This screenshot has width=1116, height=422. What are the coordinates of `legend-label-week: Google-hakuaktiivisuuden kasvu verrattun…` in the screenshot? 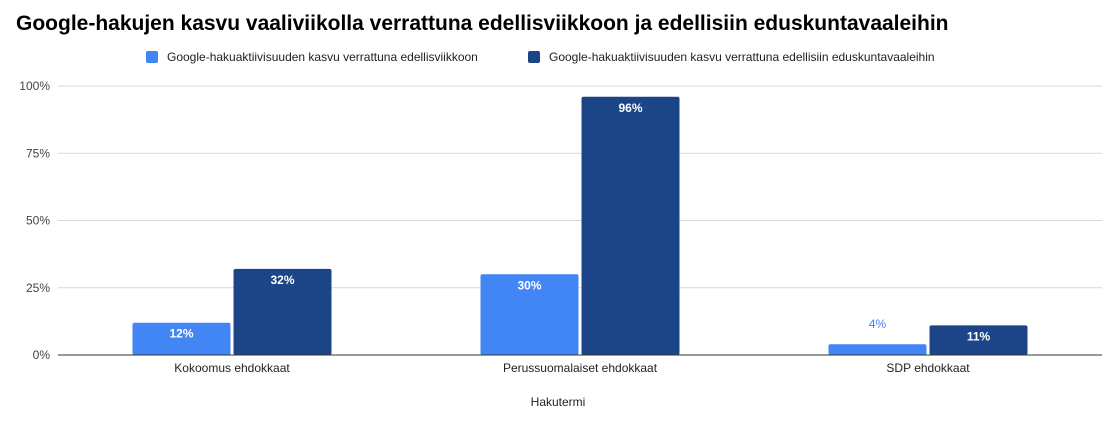 It's located at (322, 57).